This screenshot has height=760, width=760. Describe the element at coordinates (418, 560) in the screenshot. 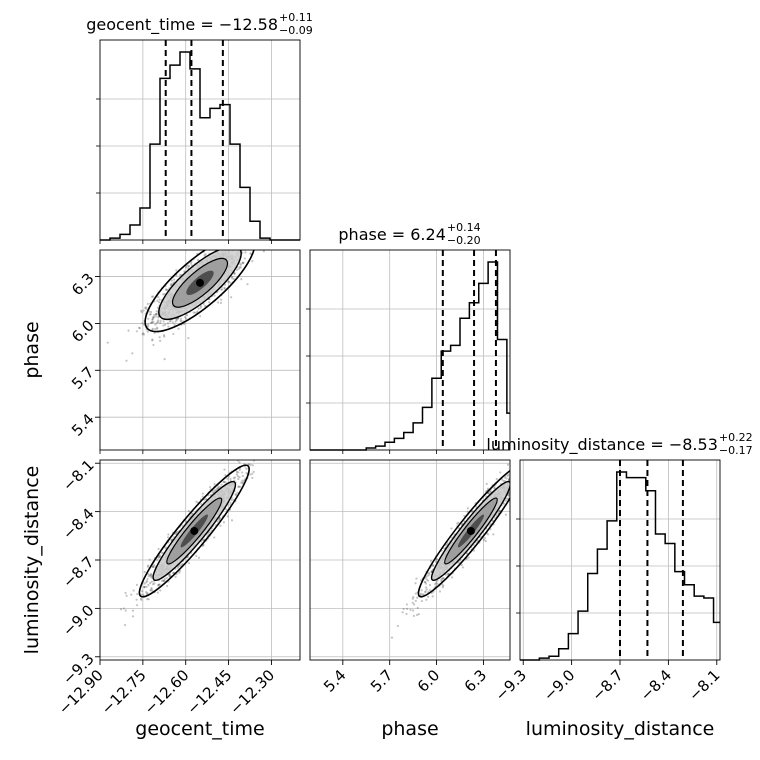

I see `joint-panel-phase-vs-luminosity_distance` at that location.